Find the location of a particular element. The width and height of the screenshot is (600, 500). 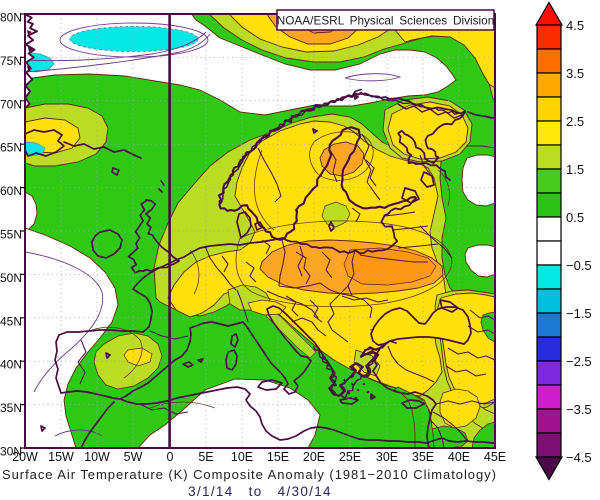

svg-text: 4.5 is located at coordinates (575, 25).